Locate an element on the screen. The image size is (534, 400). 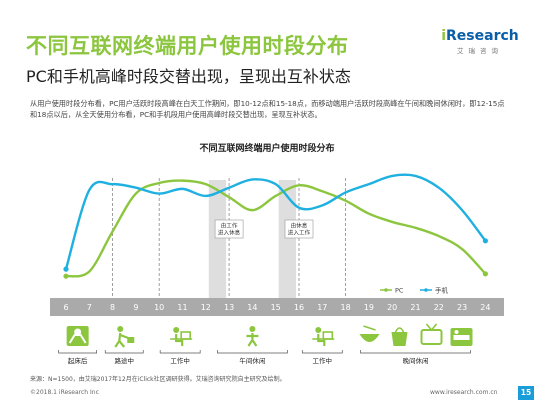
annotation-1-line-1: 进入工作 is located at coordinates (299, 233).